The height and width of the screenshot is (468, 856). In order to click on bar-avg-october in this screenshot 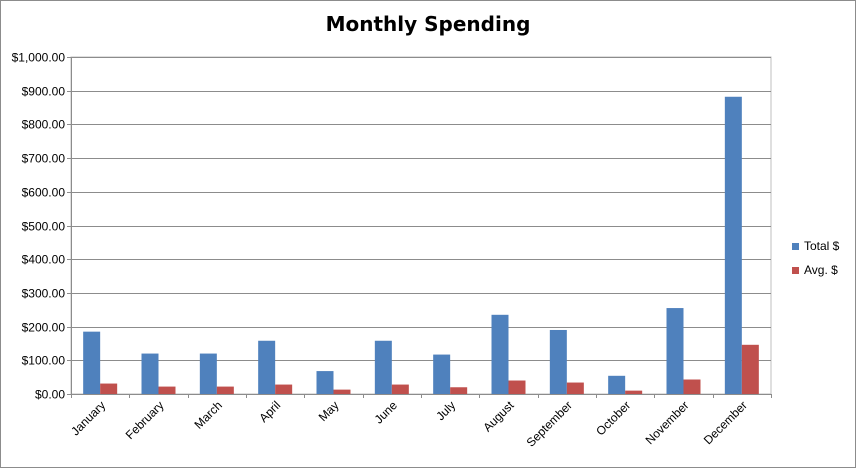, I will do `click(634, 392)`.